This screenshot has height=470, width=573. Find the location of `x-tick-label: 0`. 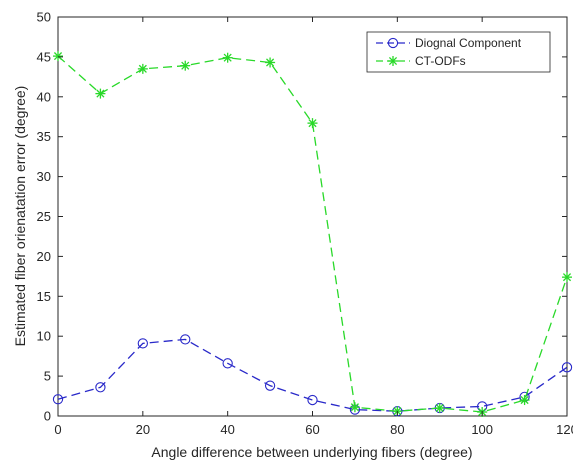

x-tick-label: 0 is located at coordinates (57, 429).